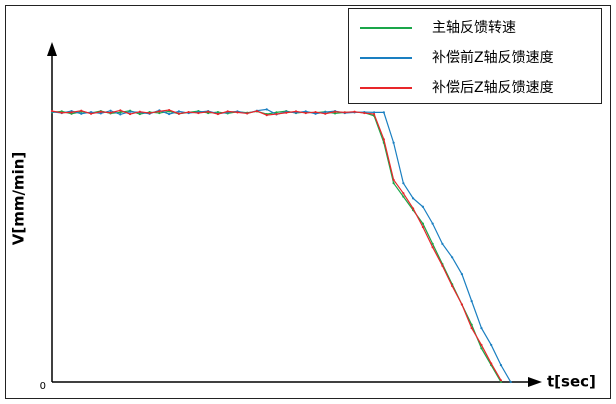 This screenshot has width=616, height=404. Describe the element at coordinates (535, 382) in the screenshot. I see `x-axis-arrow` at that location.